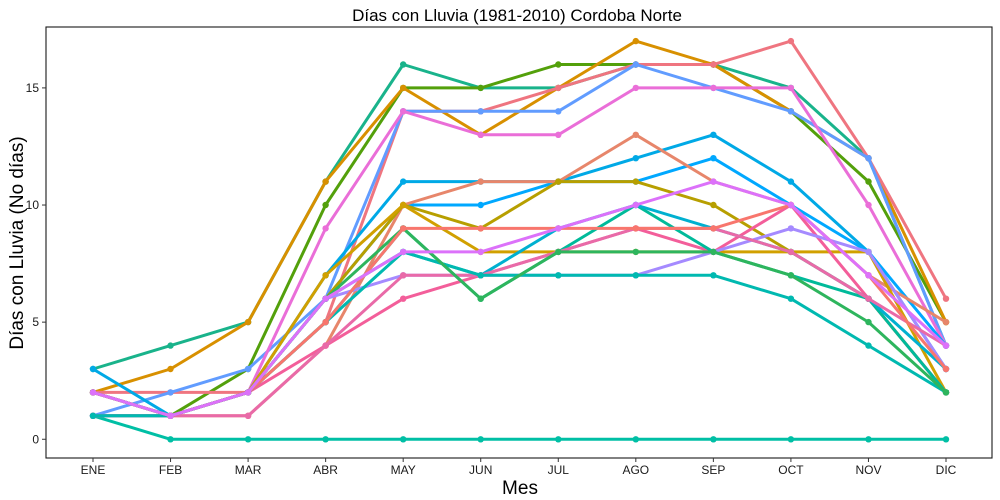  Describe the element at coordinates (33, 88) in the screenshot. I see `y-tick-label: 15` at that location.